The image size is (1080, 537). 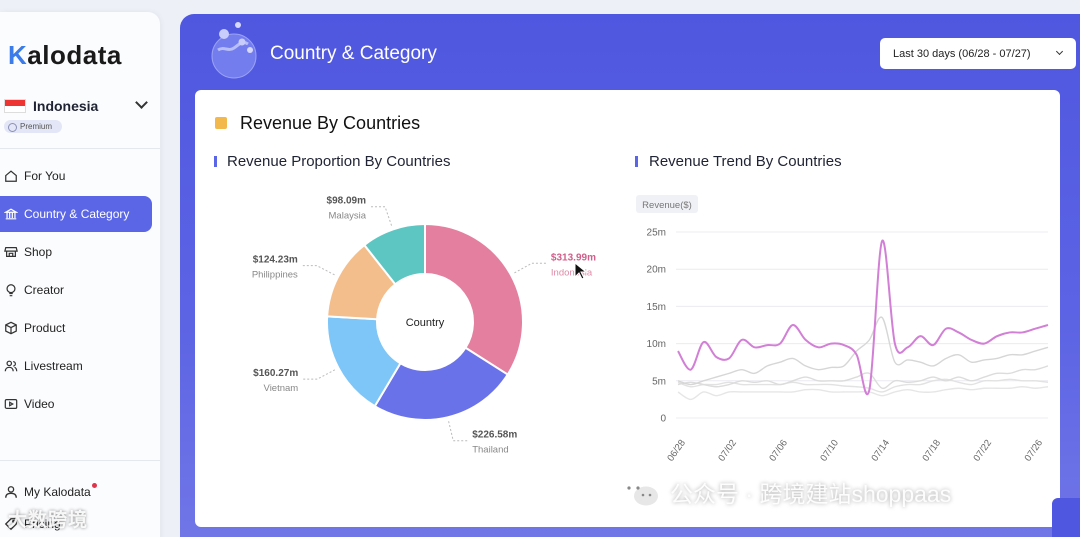 What do you see at coordinates (347, 201) in the screenshot?
I see `pie-value-label: $98.09m` at bounding box center [347, 201].